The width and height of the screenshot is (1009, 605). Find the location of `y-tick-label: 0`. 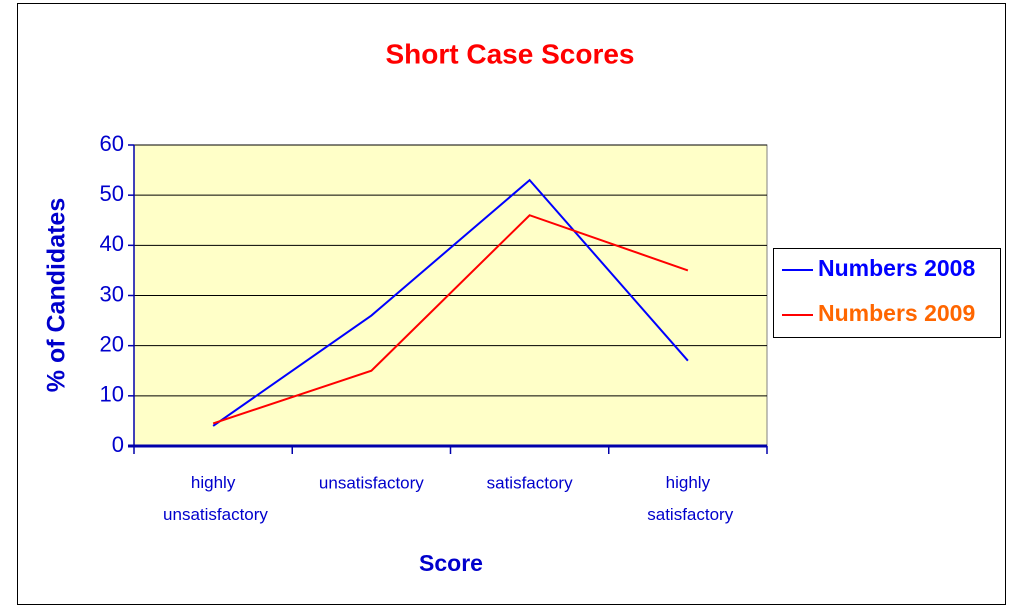

y-tick-label: 0 is located at coordinates (118, 444).